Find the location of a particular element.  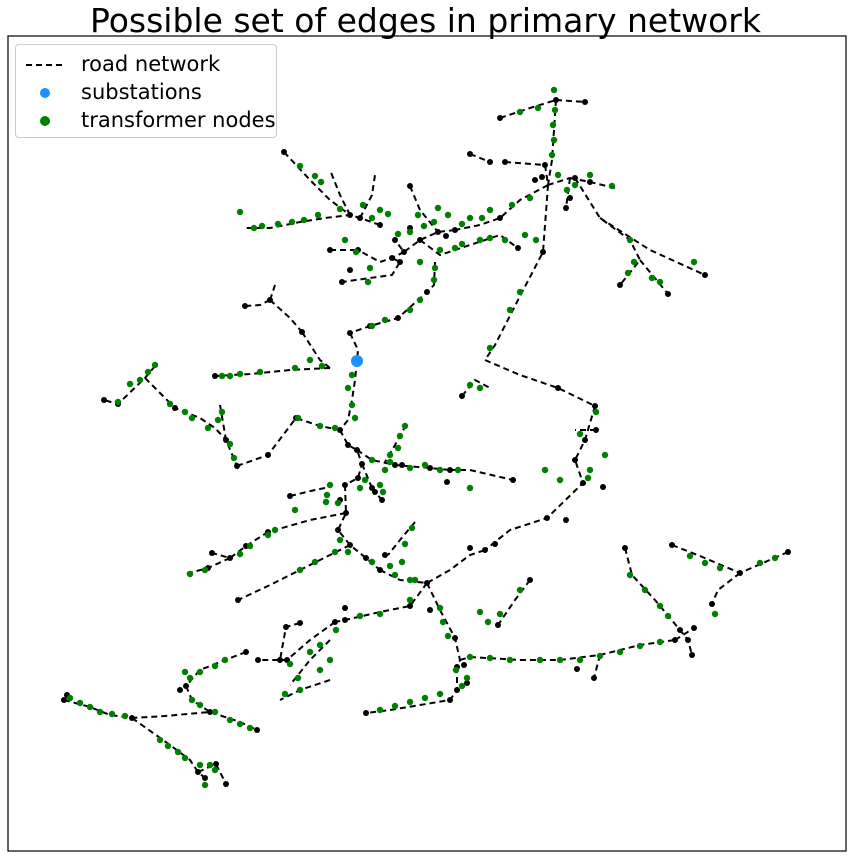

substation-nodes is located at coordinates (357, 361).